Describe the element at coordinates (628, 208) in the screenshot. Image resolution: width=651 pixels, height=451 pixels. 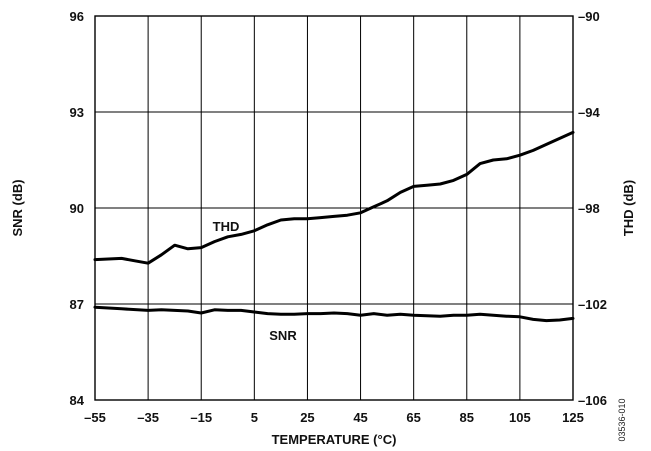
I see `right-y-axis-title: THD (dB)` at that location.